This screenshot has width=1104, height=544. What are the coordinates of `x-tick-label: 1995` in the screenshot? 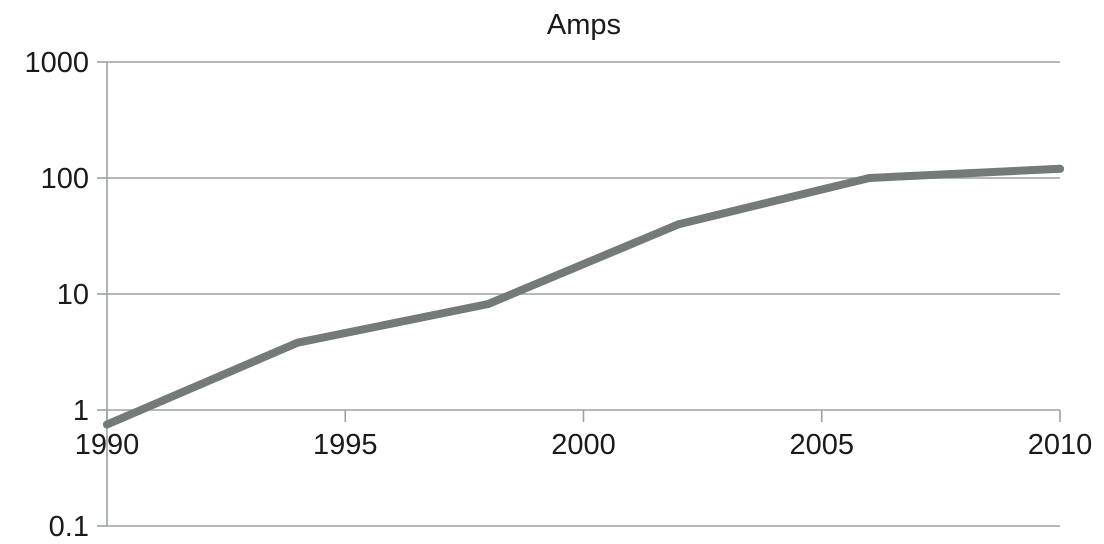 It's located at (345, 445).